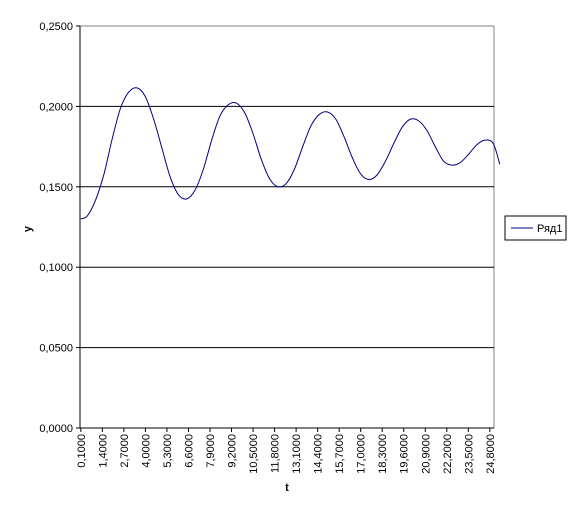 This screenshot has height=515, width=575. I want to click on legend-label: Ряд1, so click(549, 229).